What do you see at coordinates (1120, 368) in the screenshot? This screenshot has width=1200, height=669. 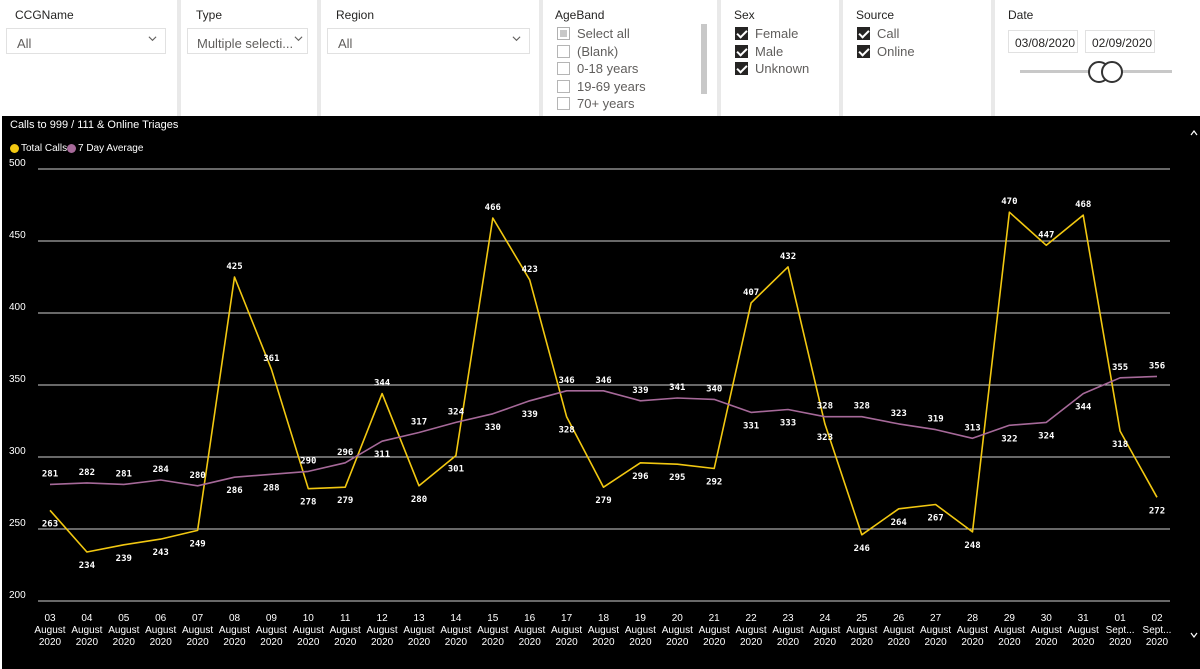 I see `seven-day-average-data-label: 355` at bounding box center [1120, 368].